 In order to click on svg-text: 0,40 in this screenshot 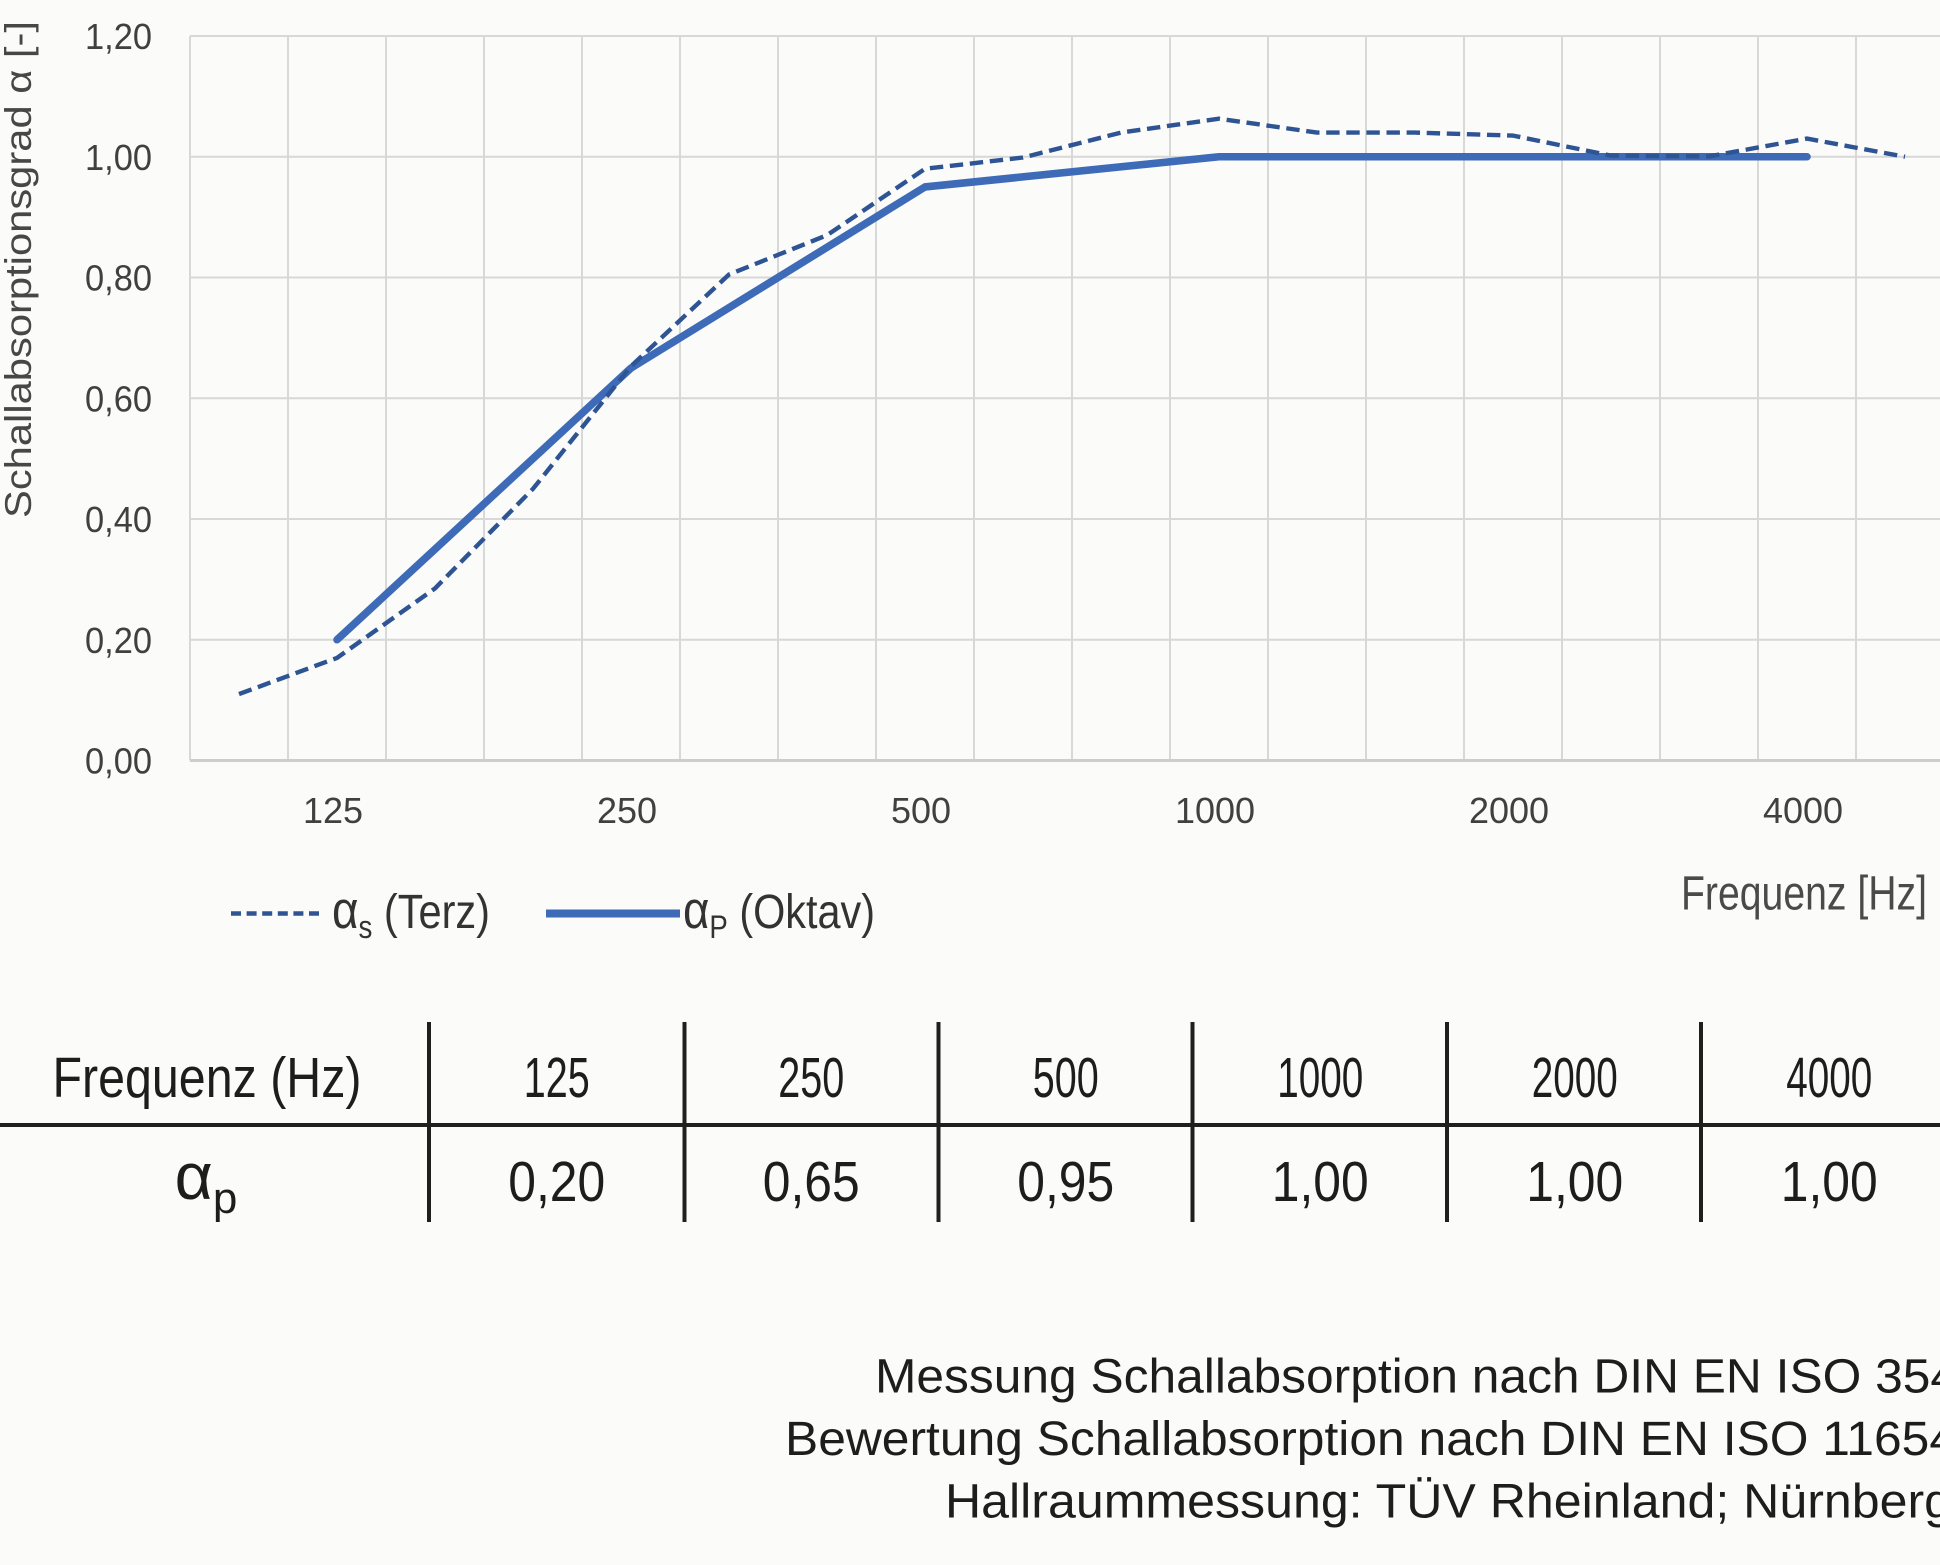, I will do `click(118, 519)`.